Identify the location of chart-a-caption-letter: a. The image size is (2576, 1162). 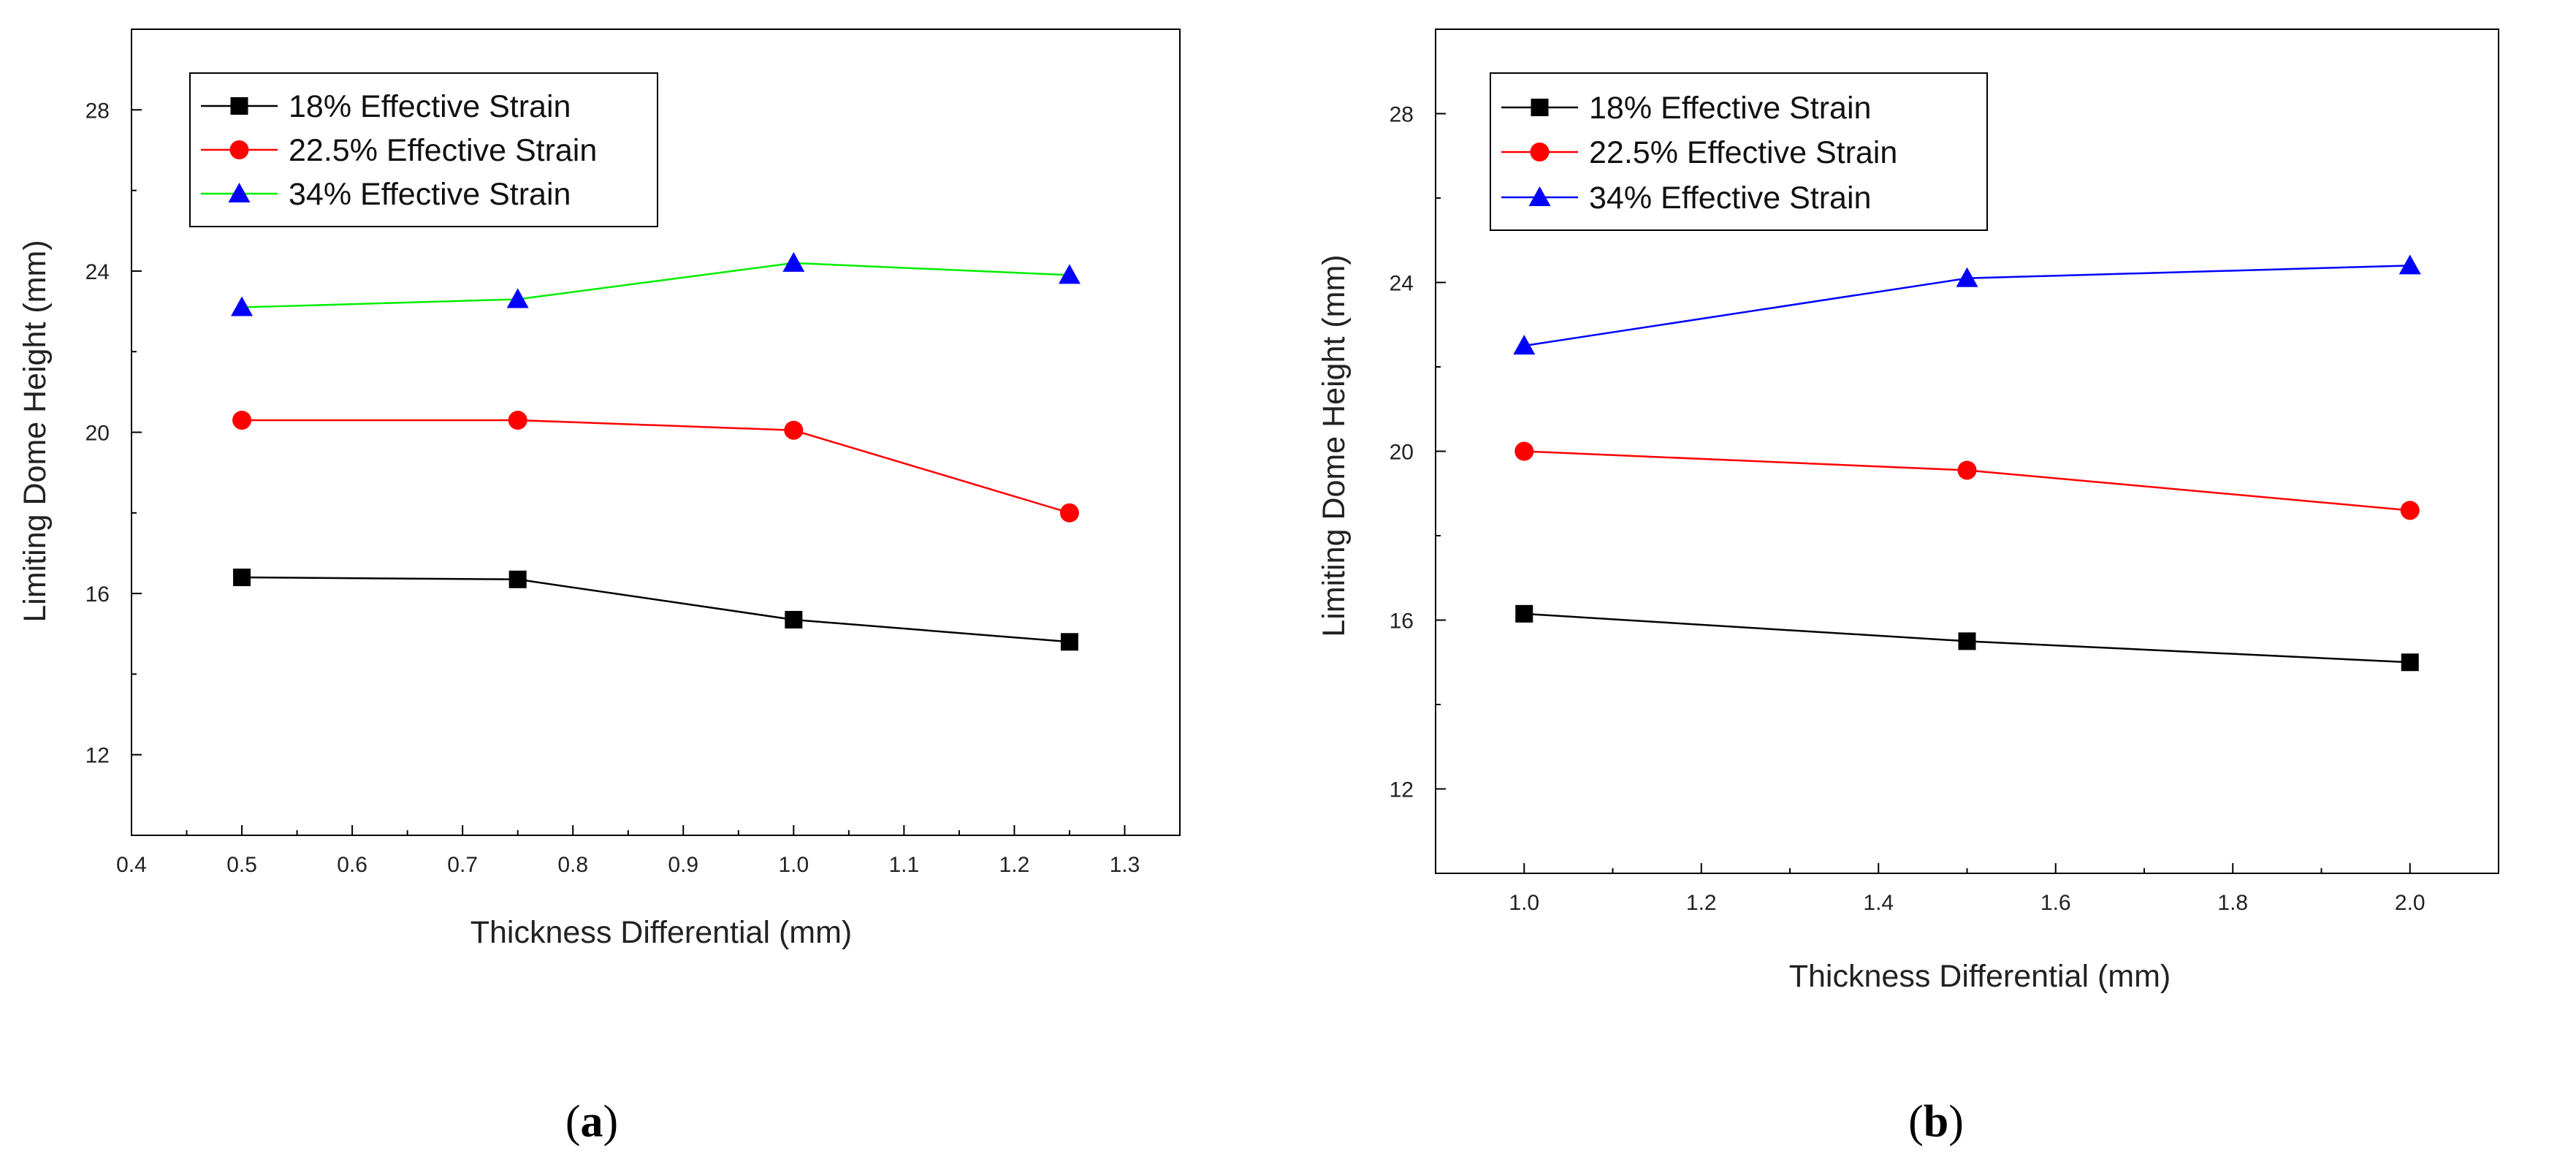
(592, 1122).